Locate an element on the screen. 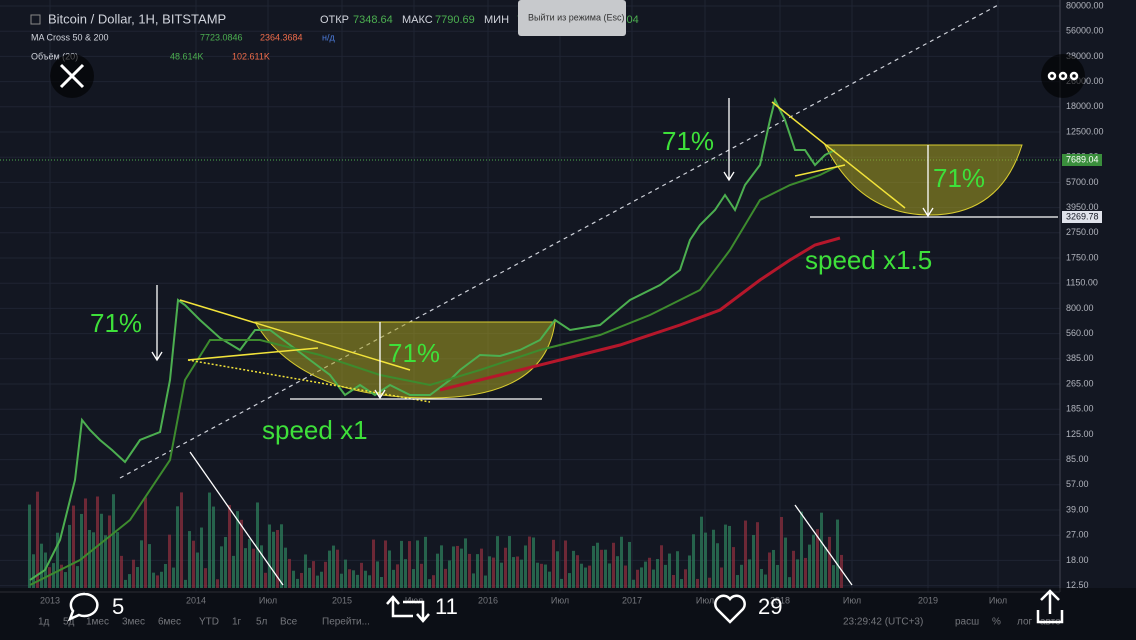 This screenshot has height=640, width=1136. range-button: 6мес is located at coordinates (169, 622).